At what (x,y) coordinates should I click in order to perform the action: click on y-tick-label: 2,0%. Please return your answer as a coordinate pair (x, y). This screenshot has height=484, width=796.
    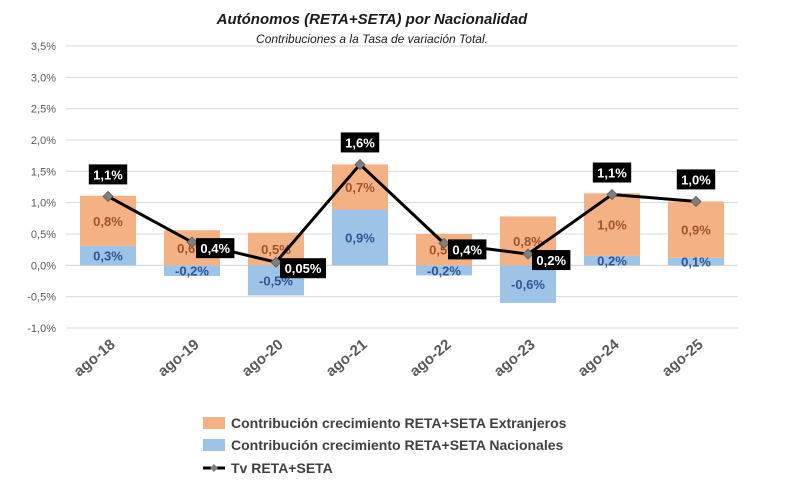
    Looking at the image, I should click on (43, 141).